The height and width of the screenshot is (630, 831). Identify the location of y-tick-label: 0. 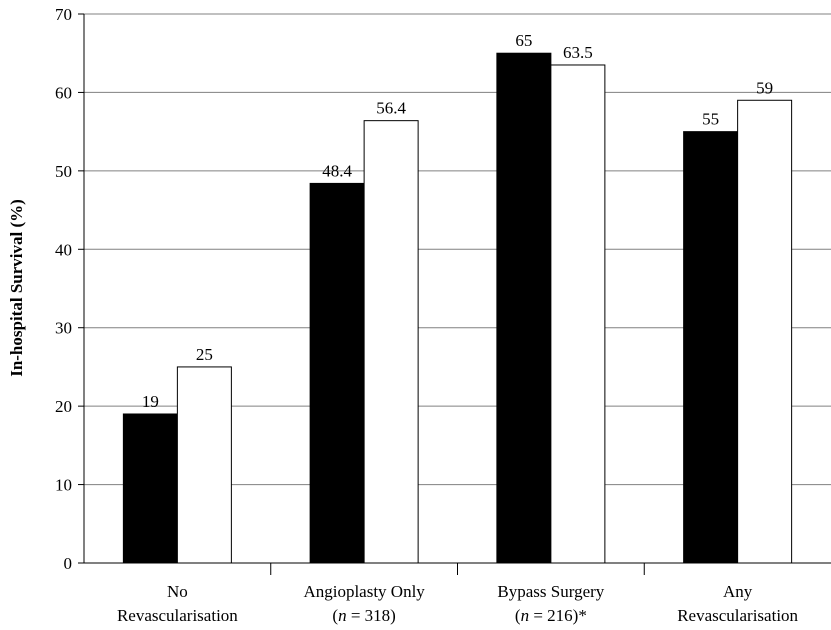
(68, 563).